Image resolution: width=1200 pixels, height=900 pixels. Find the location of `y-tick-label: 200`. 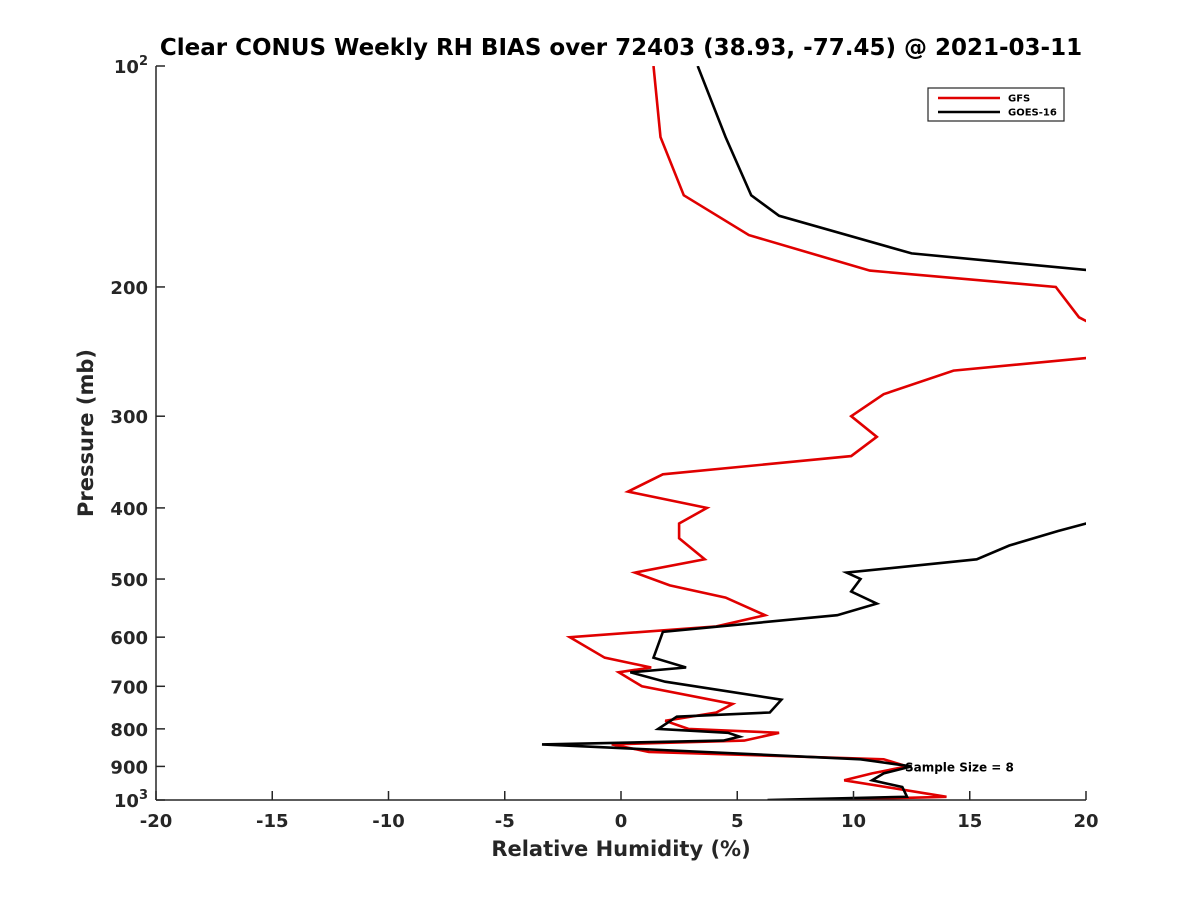

y-tick-label: 200 is located at coordinates (129, 288).